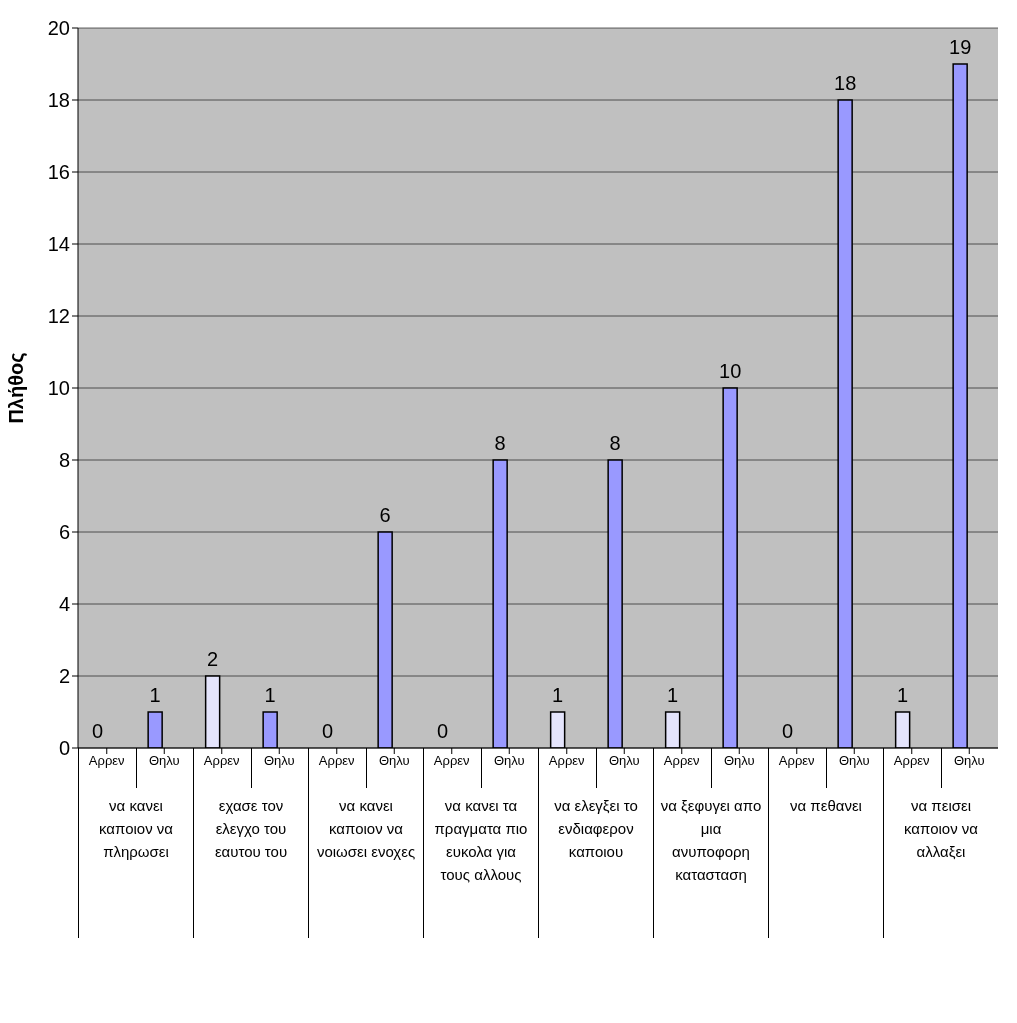 The width and height of the screenshot is (1017, 1023). What do you see at coordinates (16, 388) in the screenshot?
I see `y-axis-title: Πλήθος` at bounding box center [16, 388].